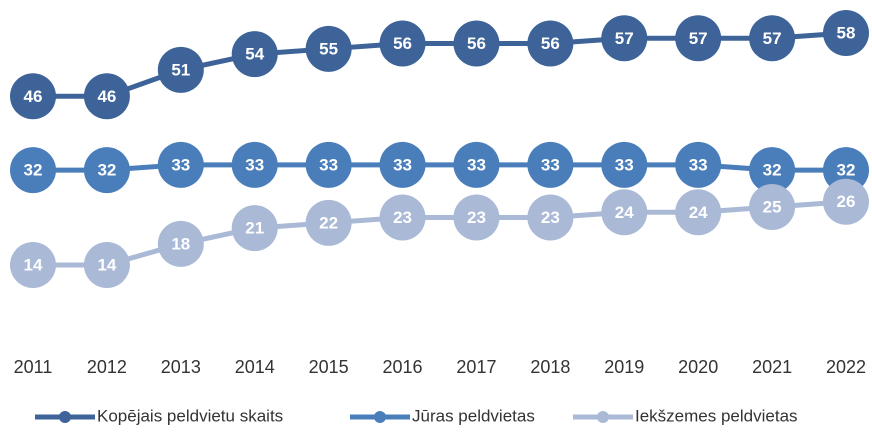 This screenshot has width=872, height=437. I want to click on data-label: 51, so click(180, 69).